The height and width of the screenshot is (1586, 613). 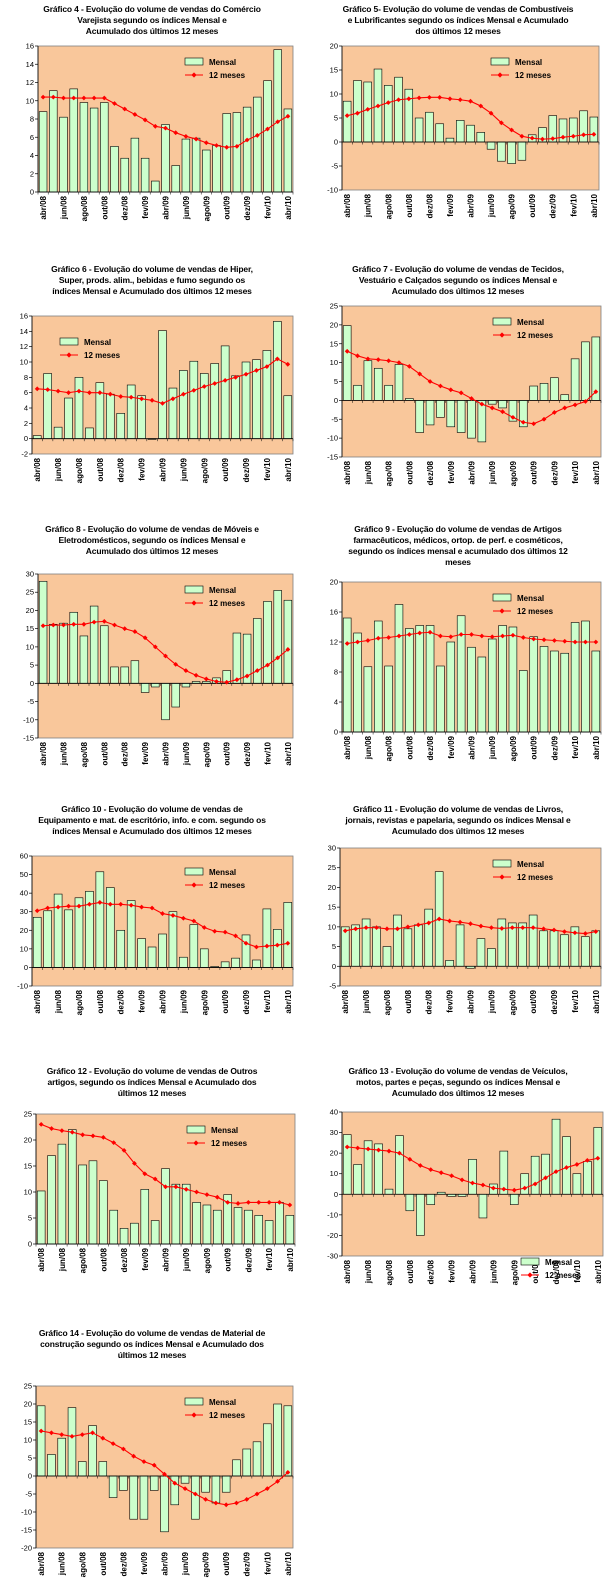 I want to click on chart-title-line: Varejista segundo os índices Mensal e, so click(x=152, y=20).